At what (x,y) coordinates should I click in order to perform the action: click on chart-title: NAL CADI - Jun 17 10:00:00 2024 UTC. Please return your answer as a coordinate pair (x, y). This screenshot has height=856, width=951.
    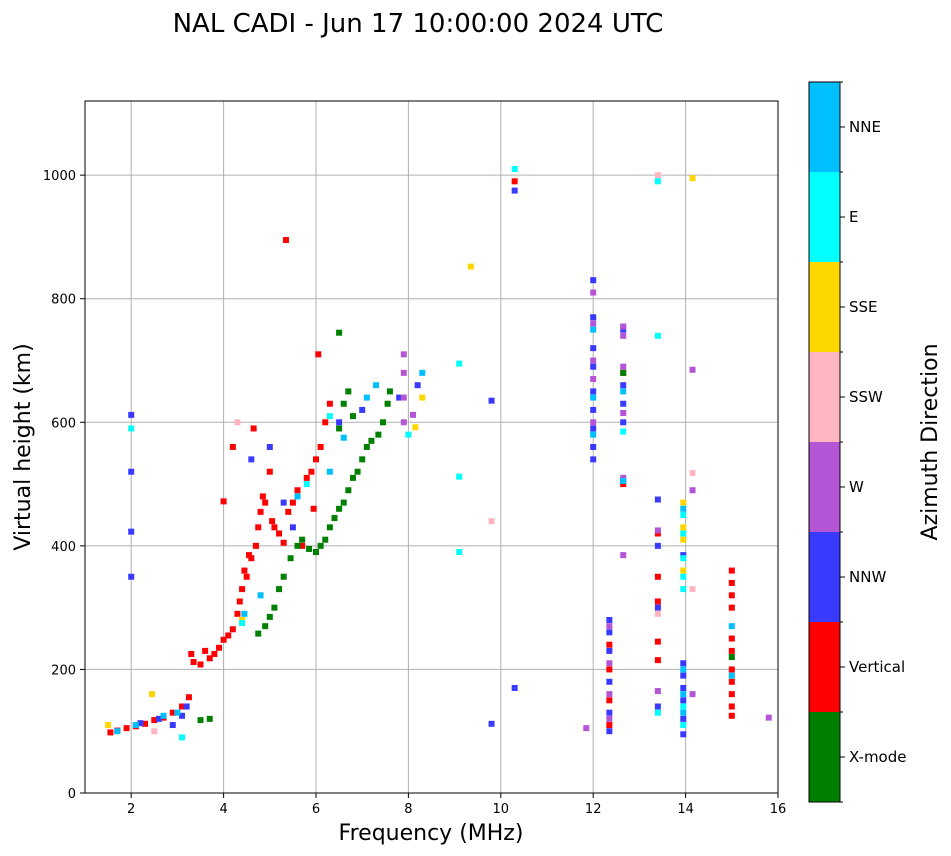
    Looking at the image, I should click on (418, 24).